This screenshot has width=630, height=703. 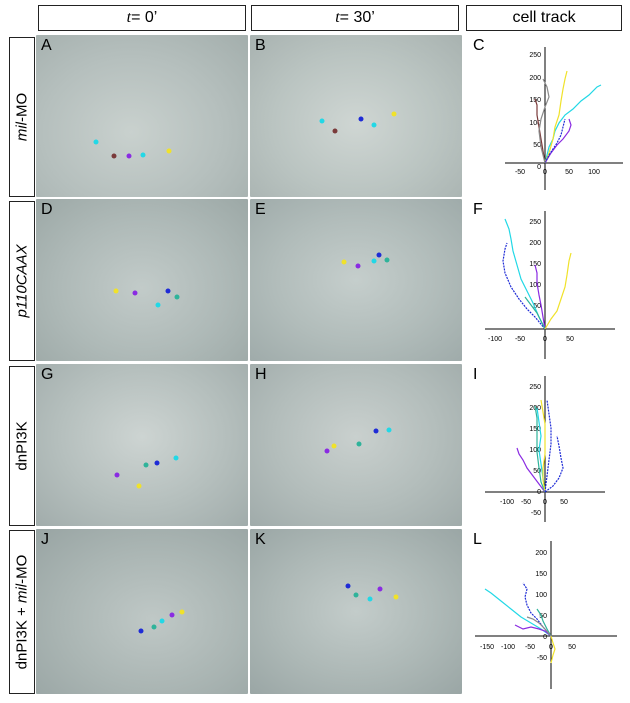 I want to click on track-teal, so click(x=544, y=622).